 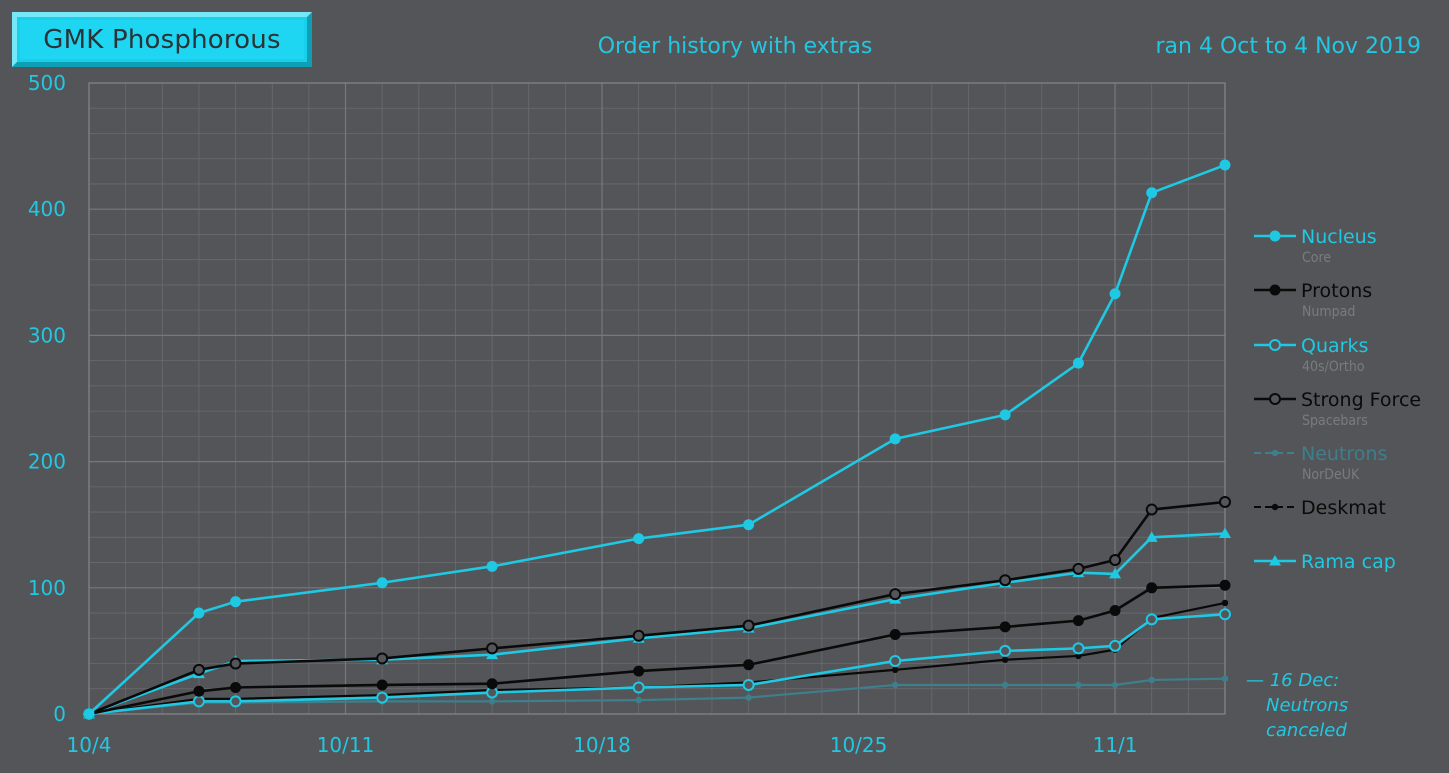 What do you see at coordinates (657, 664) in the screenshot?
I see `series-quarks` at bounding box center [657, 664].